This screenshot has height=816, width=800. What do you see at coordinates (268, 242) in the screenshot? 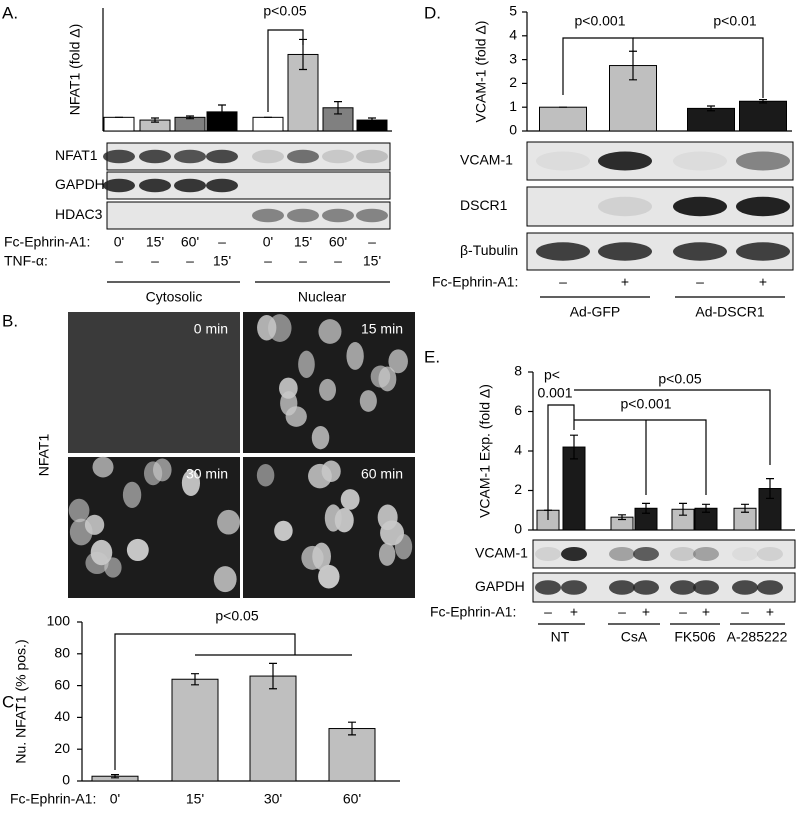
I see `lane-label: 0'` at bounding box center [268, 242].